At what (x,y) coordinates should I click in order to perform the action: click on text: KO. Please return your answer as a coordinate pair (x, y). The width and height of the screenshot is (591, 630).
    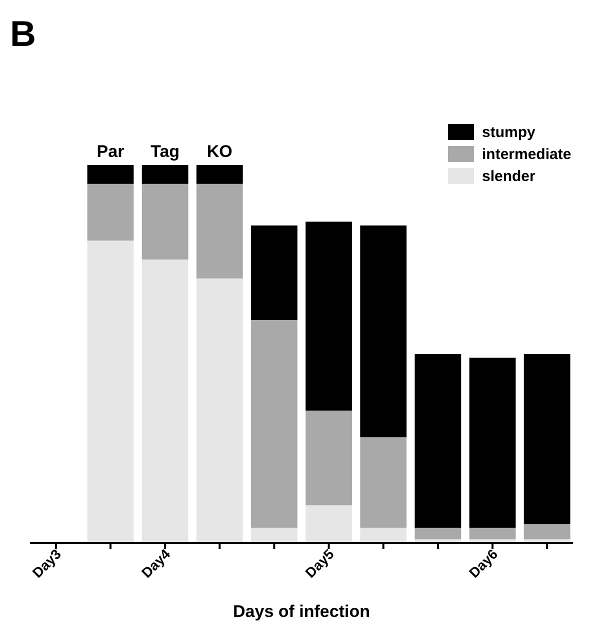
    Looking at the image, I should click on (219, 151).